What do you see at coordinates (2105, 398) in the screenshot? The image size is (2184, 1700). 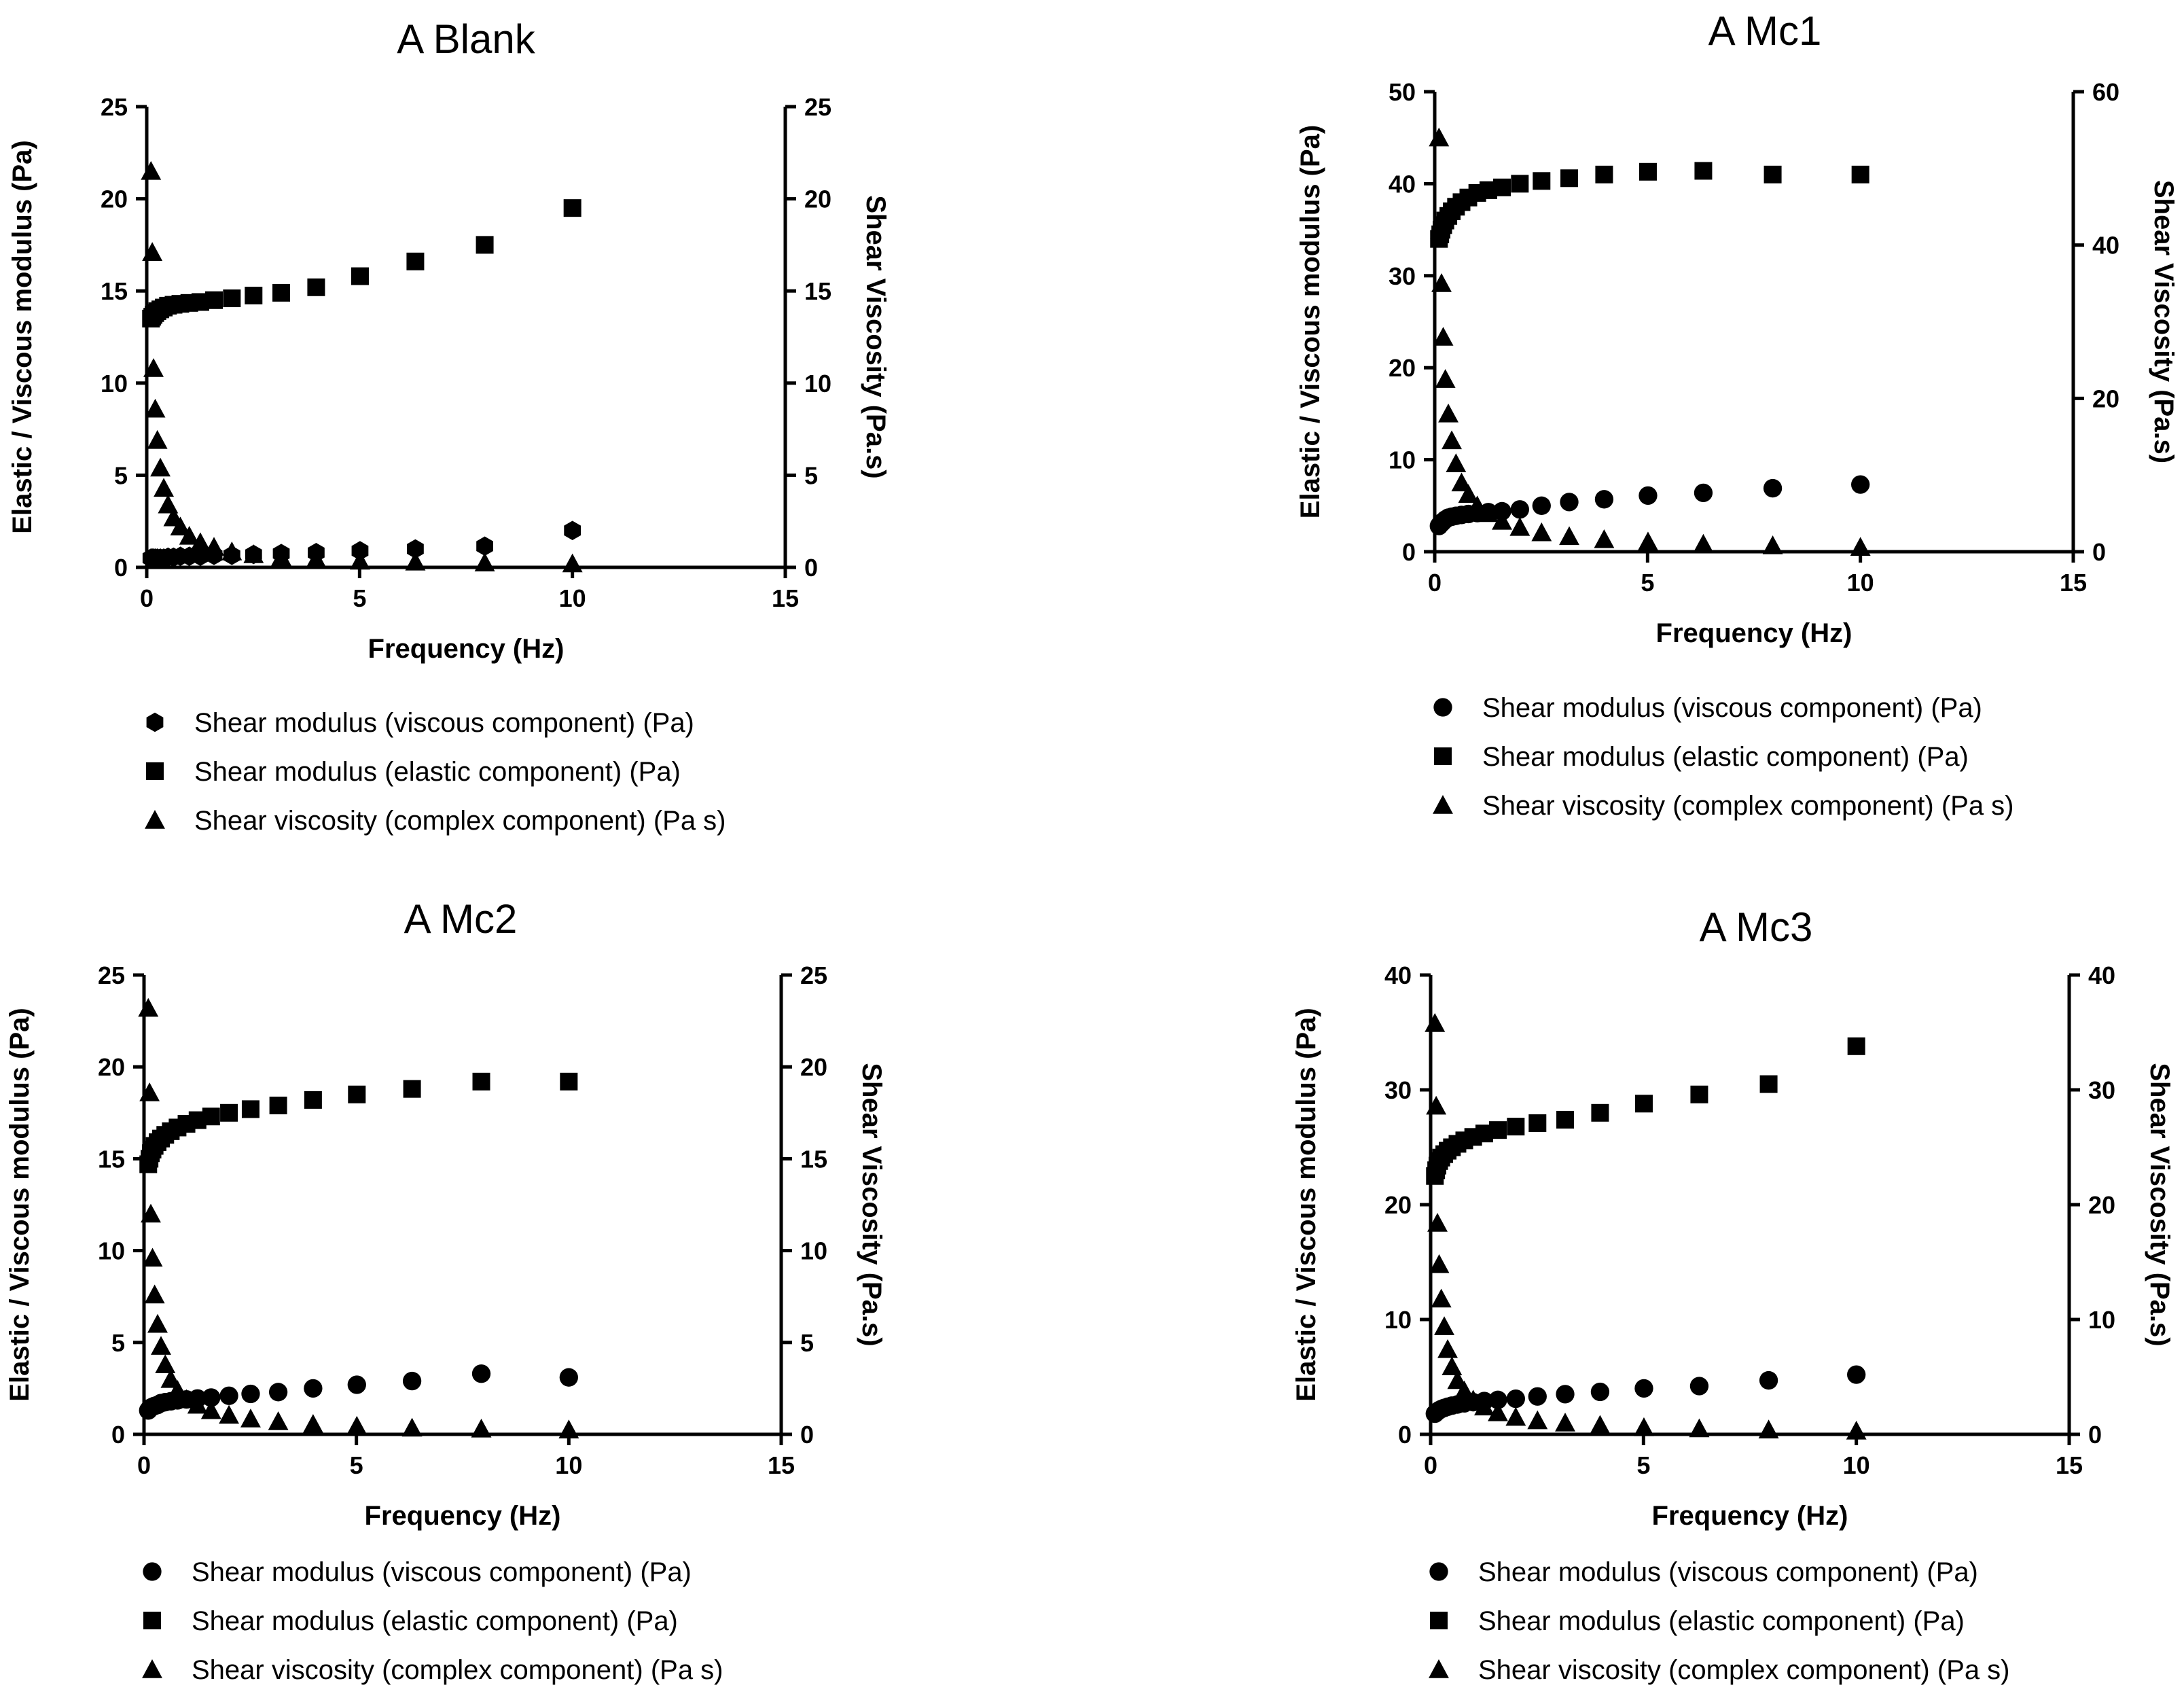 I see `y2-tick-label: 20` at bounding box center [2105, 398].